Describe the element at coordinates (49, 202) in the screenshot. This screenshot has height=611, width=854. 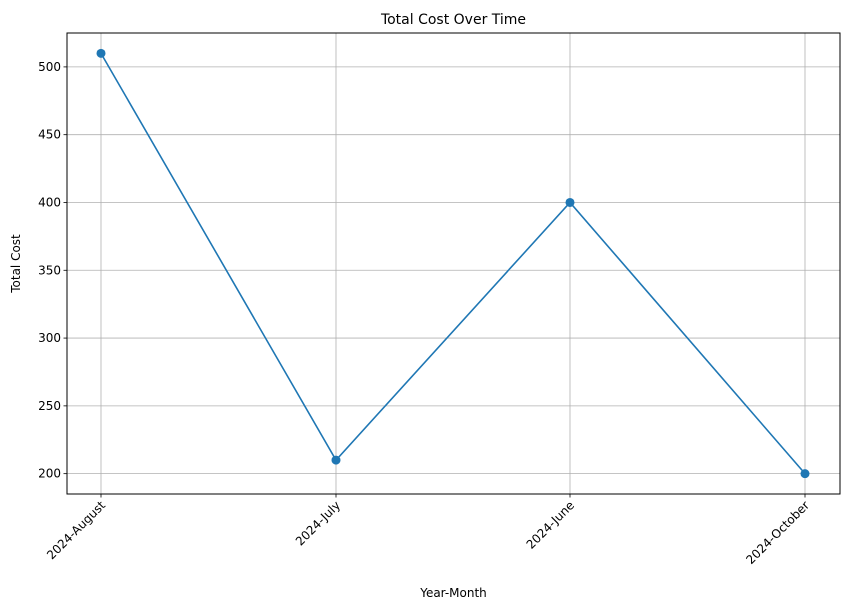
I see `y-tick-label: 400` at that location.